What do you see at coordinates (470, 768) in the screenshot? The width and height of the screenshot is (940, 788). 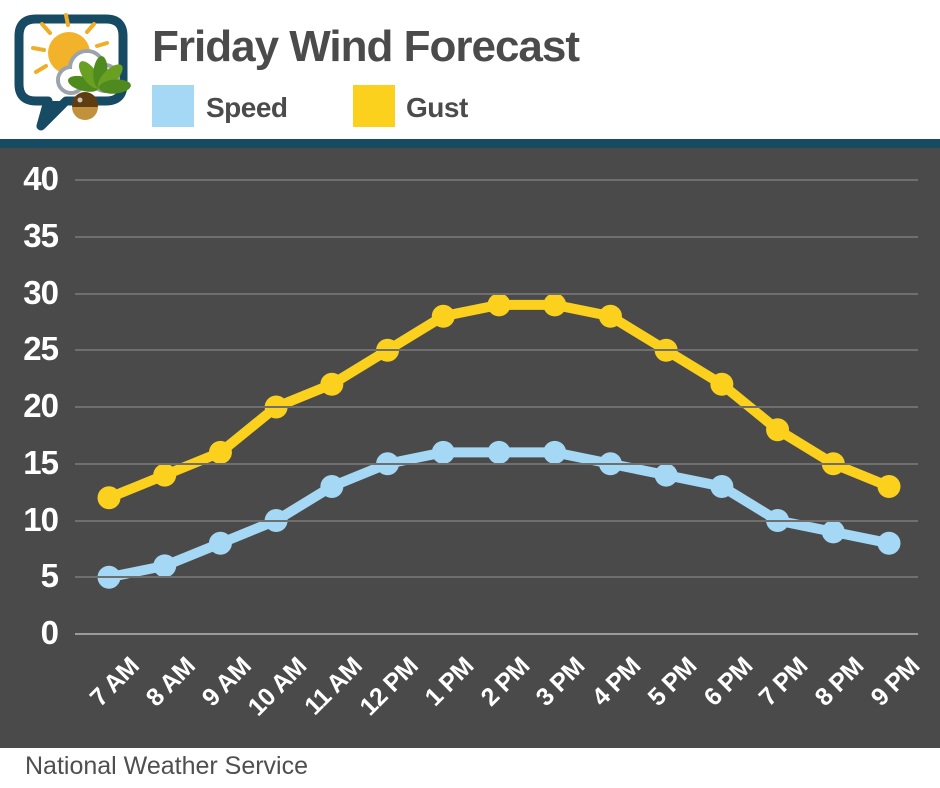 I see `footer: National Weather Service` at bounding box center [470, 768].